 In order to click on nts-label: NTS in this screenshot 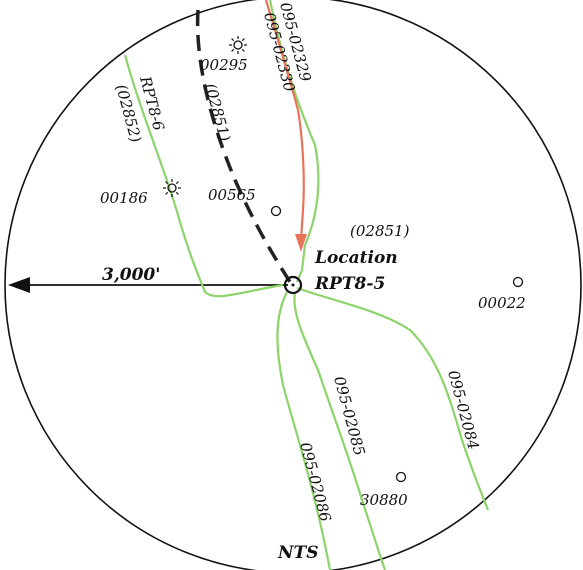, I will do `click(297, 553)`.